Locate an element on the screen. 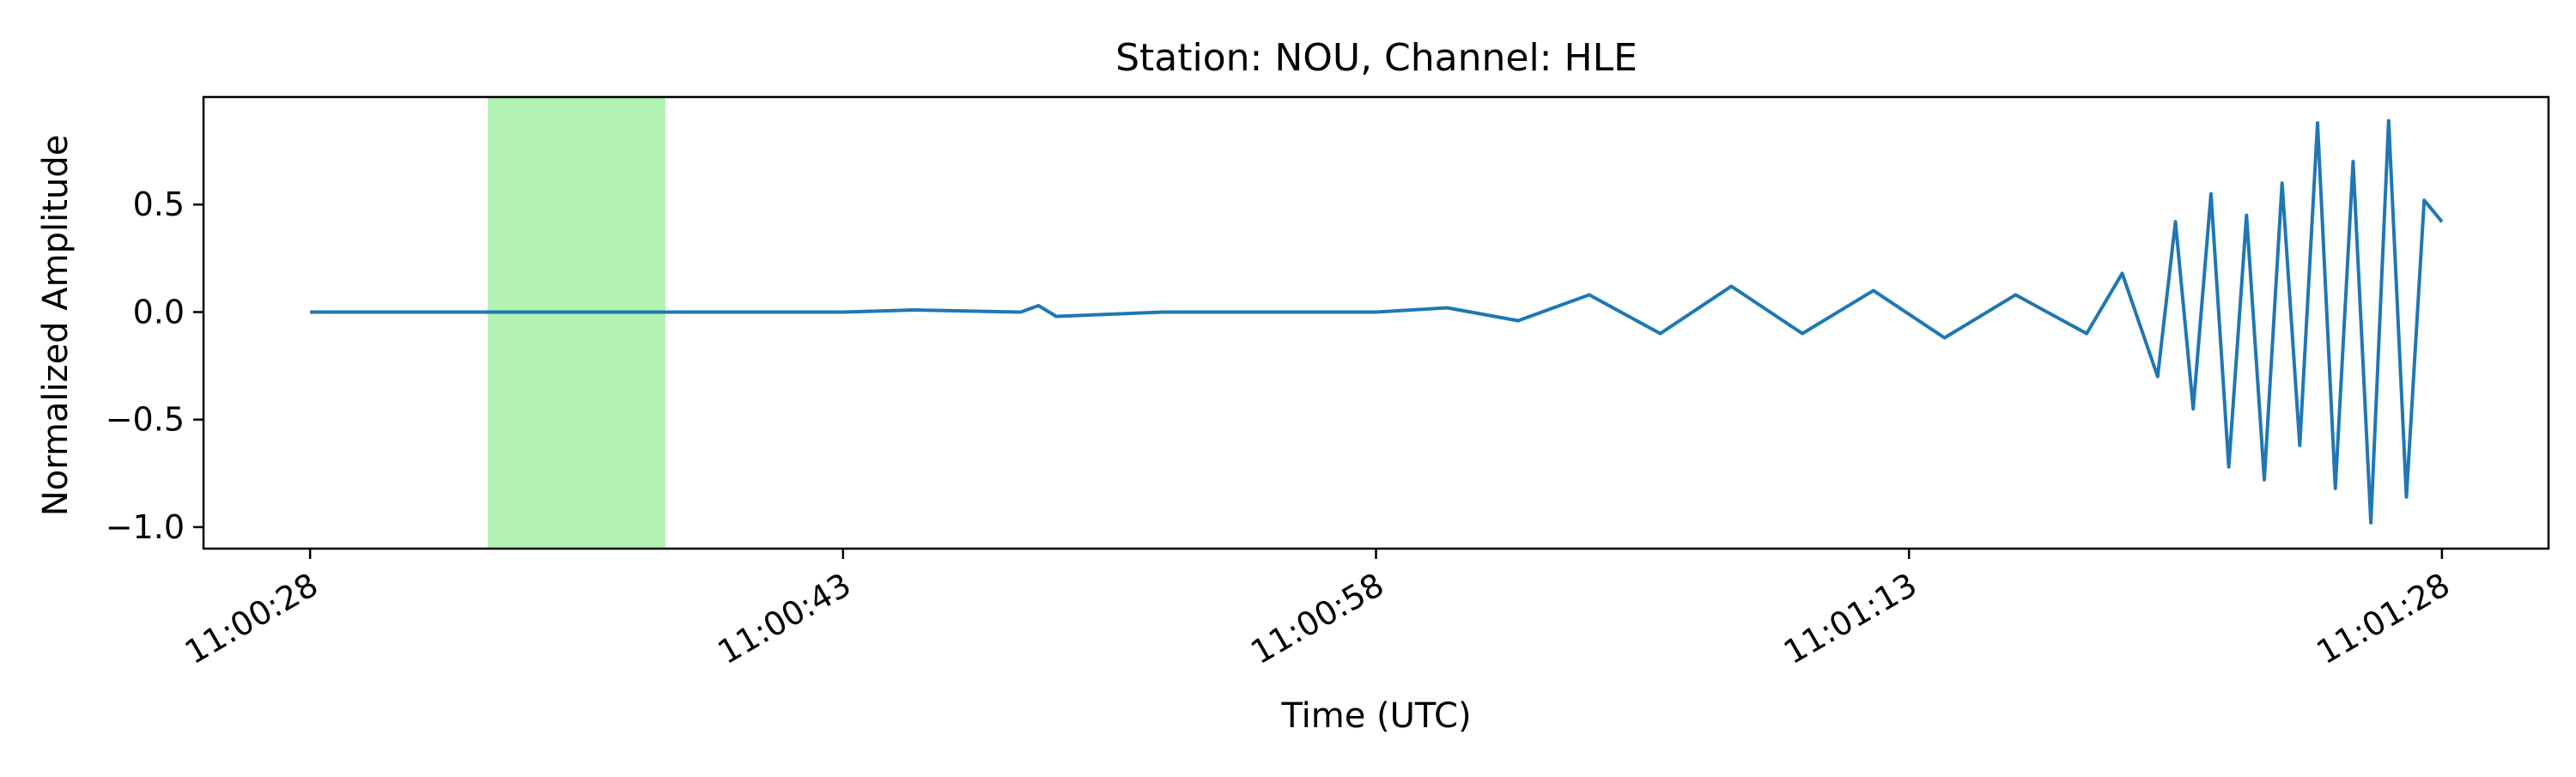 The image size is (2576, 777). x-tick-label-4: 11:01:28 is located at coordinates (2384, 618).